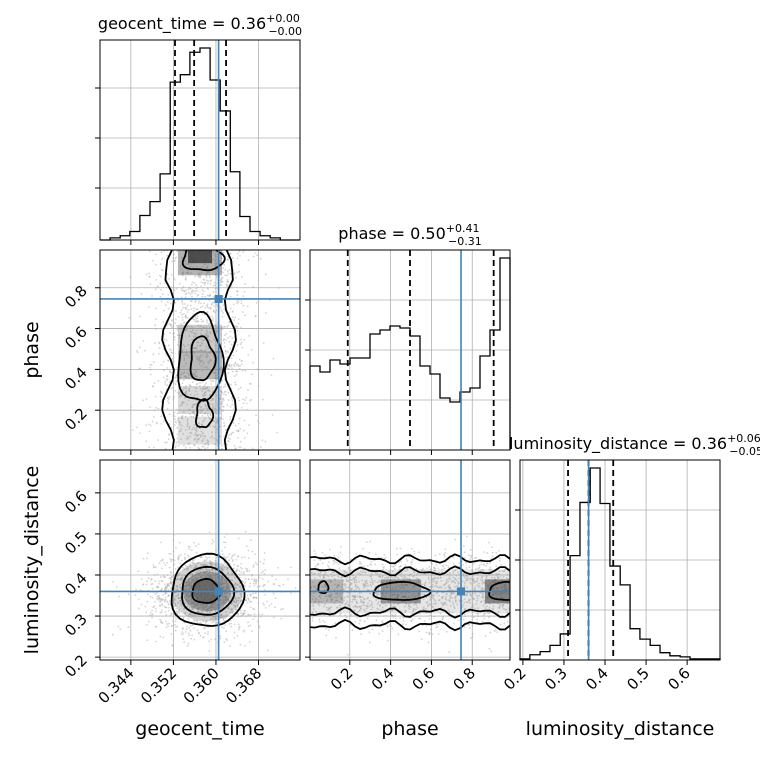 The width and height of the screenshot is (760, 760). Describe the element at coordinates (158, 685) in the screenshot. I see `x-tick-label: 0.352` at that location.